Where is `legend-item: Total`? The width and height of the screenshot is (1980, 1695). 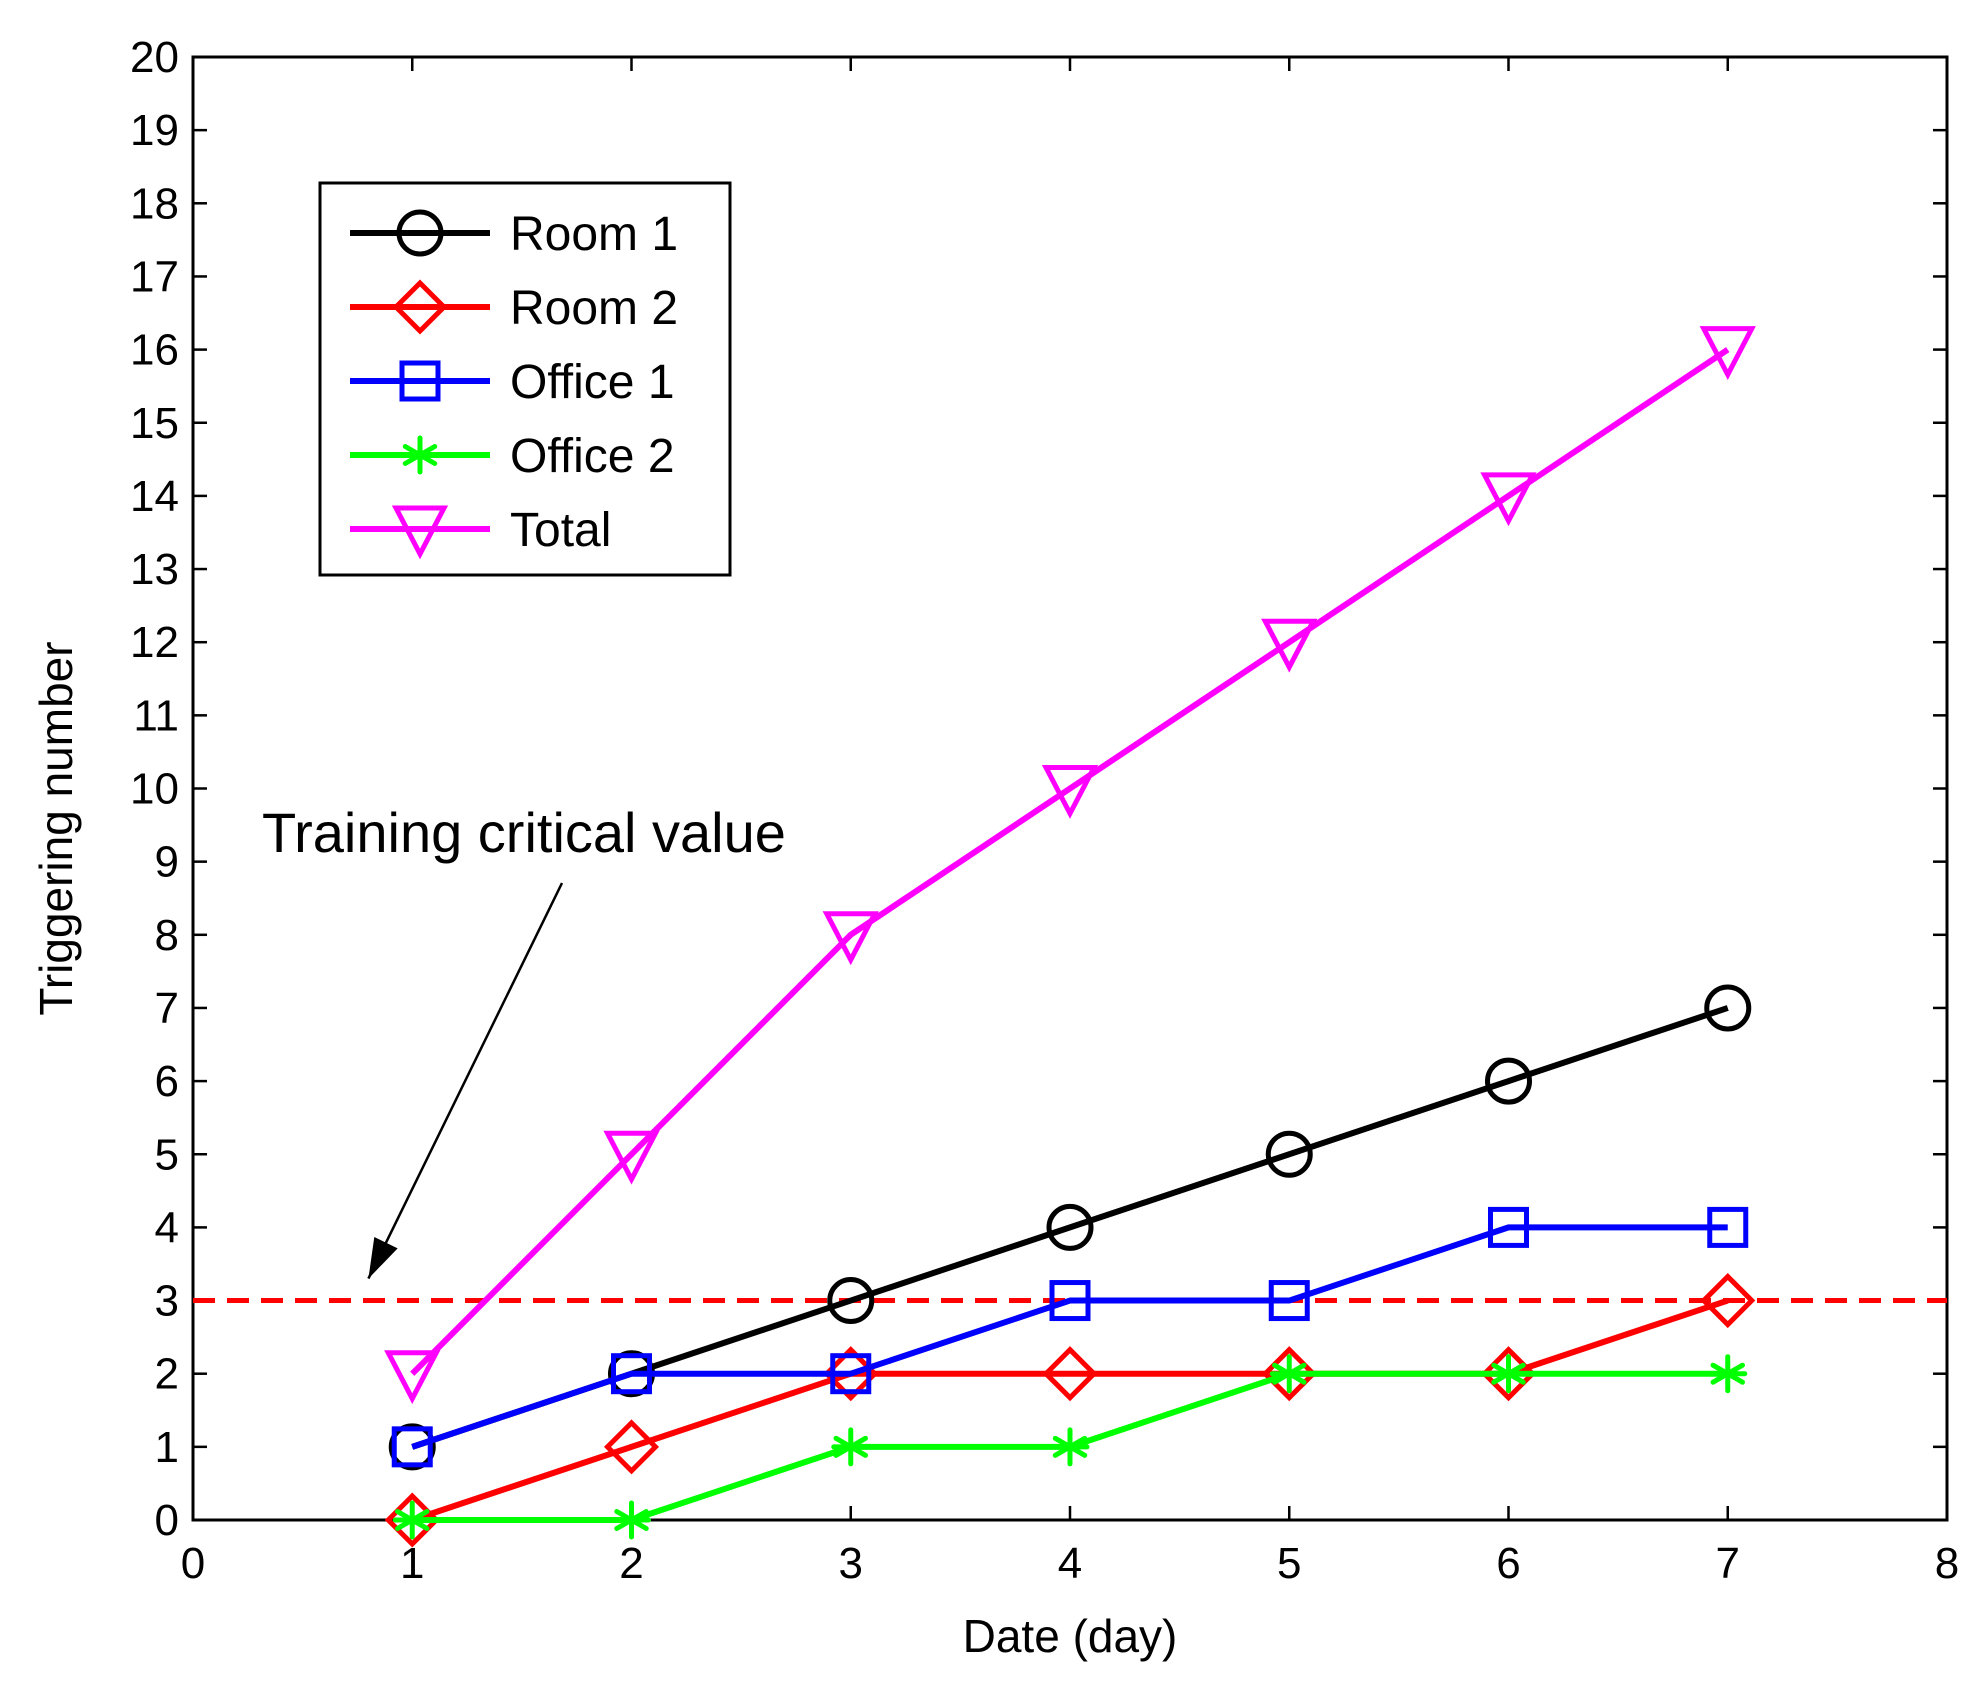 legend-item: Total is located at coordinates (480, 532).